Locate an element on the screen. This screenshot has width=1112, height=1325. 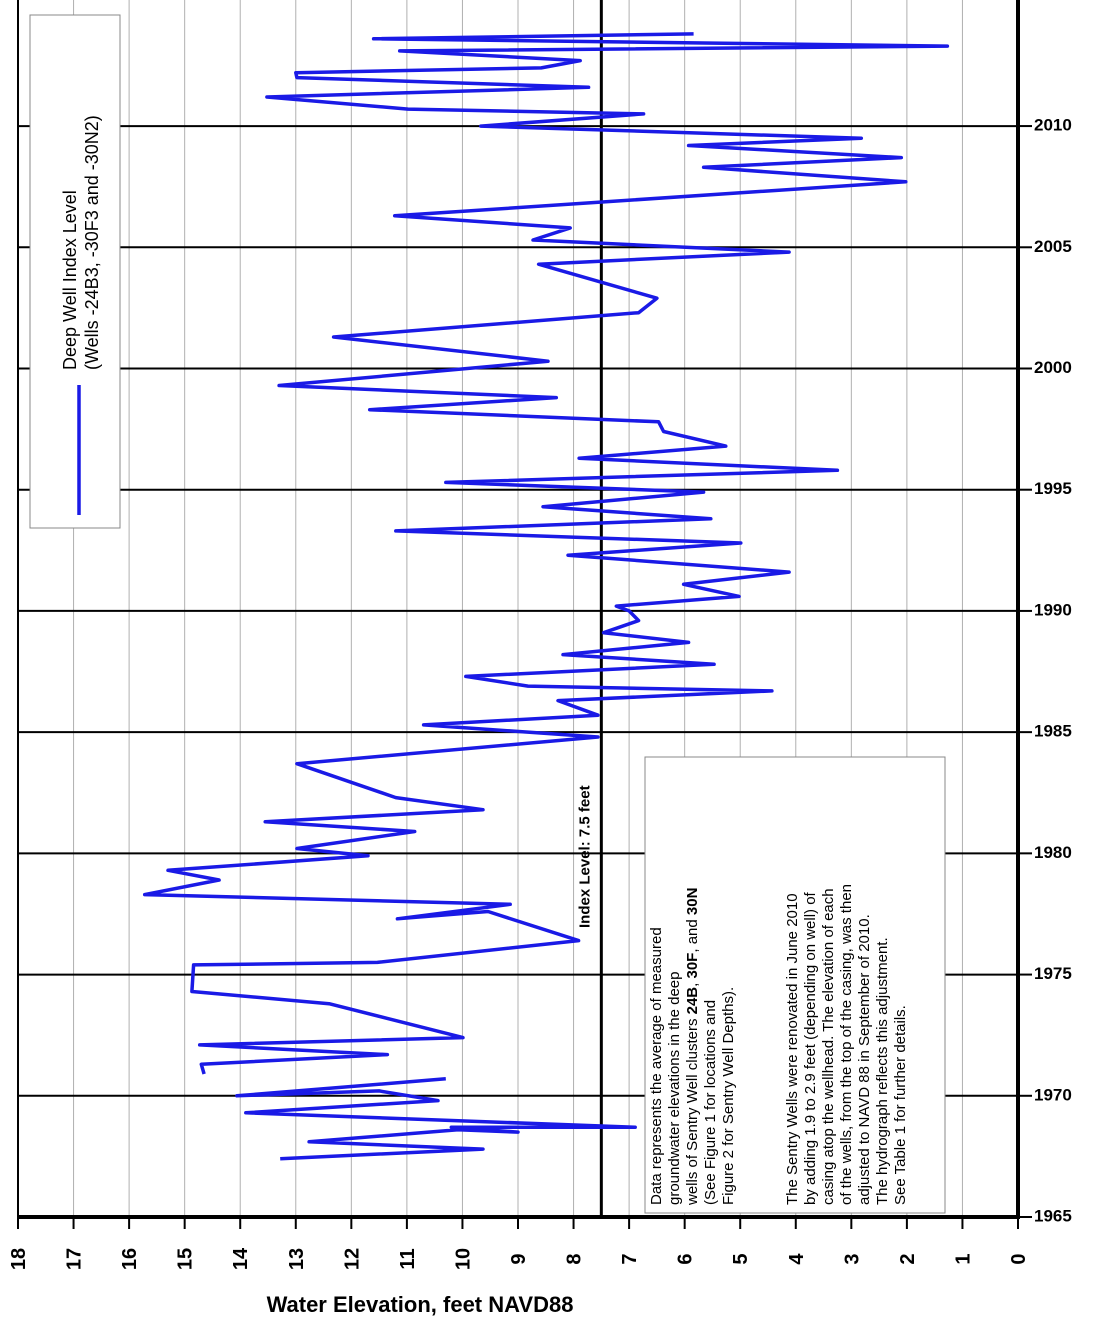
note-text: , and is located at coordinates (692, 934).